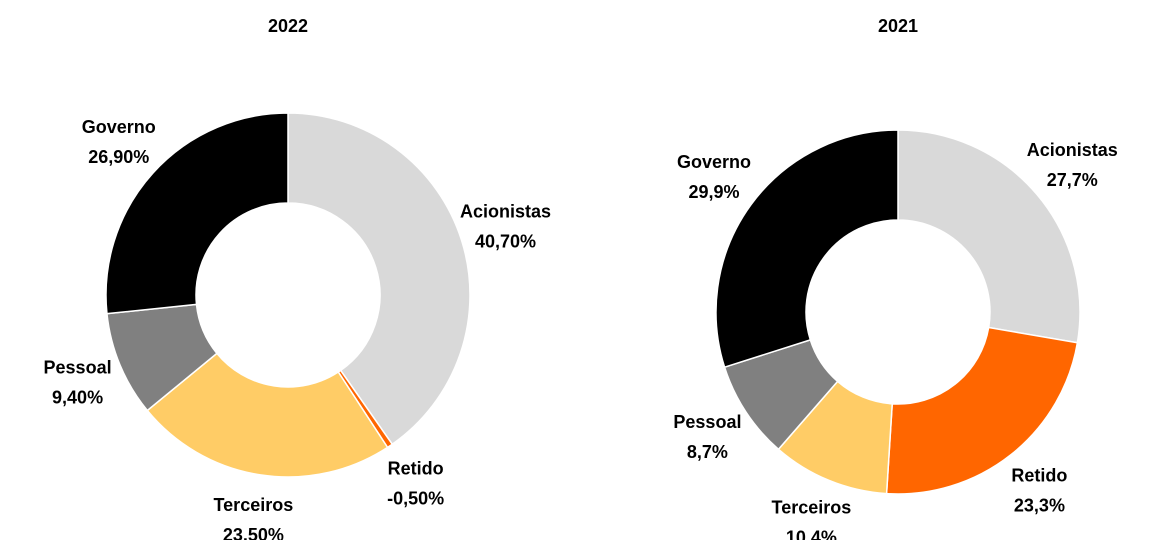 The width and height of the screenshot is (1159, 540). Describe the element at coordinates (713, 192) in the screenshot. I see `slice-value-label: 29,9%` at that location.